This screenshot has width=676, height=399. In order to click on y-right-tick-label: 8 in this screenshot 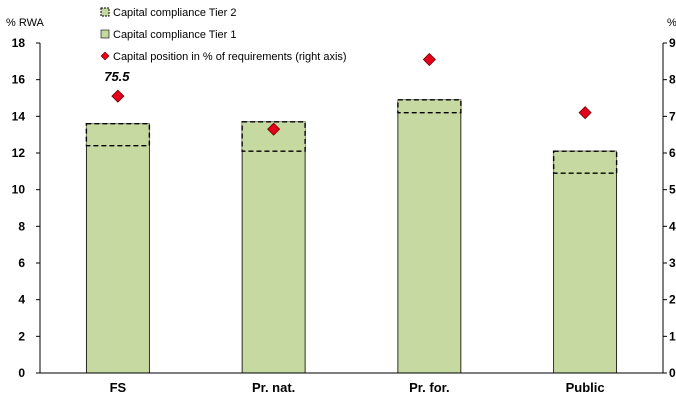, I will do `click(672, 80)`.